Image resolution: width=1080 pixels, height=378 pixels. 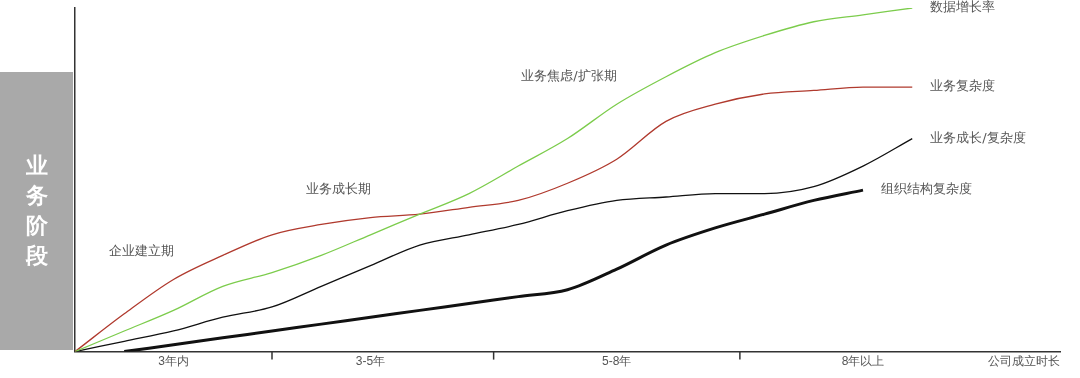 I want to click on y-axis-title: 业务阶段, so click(x=36, y=211).